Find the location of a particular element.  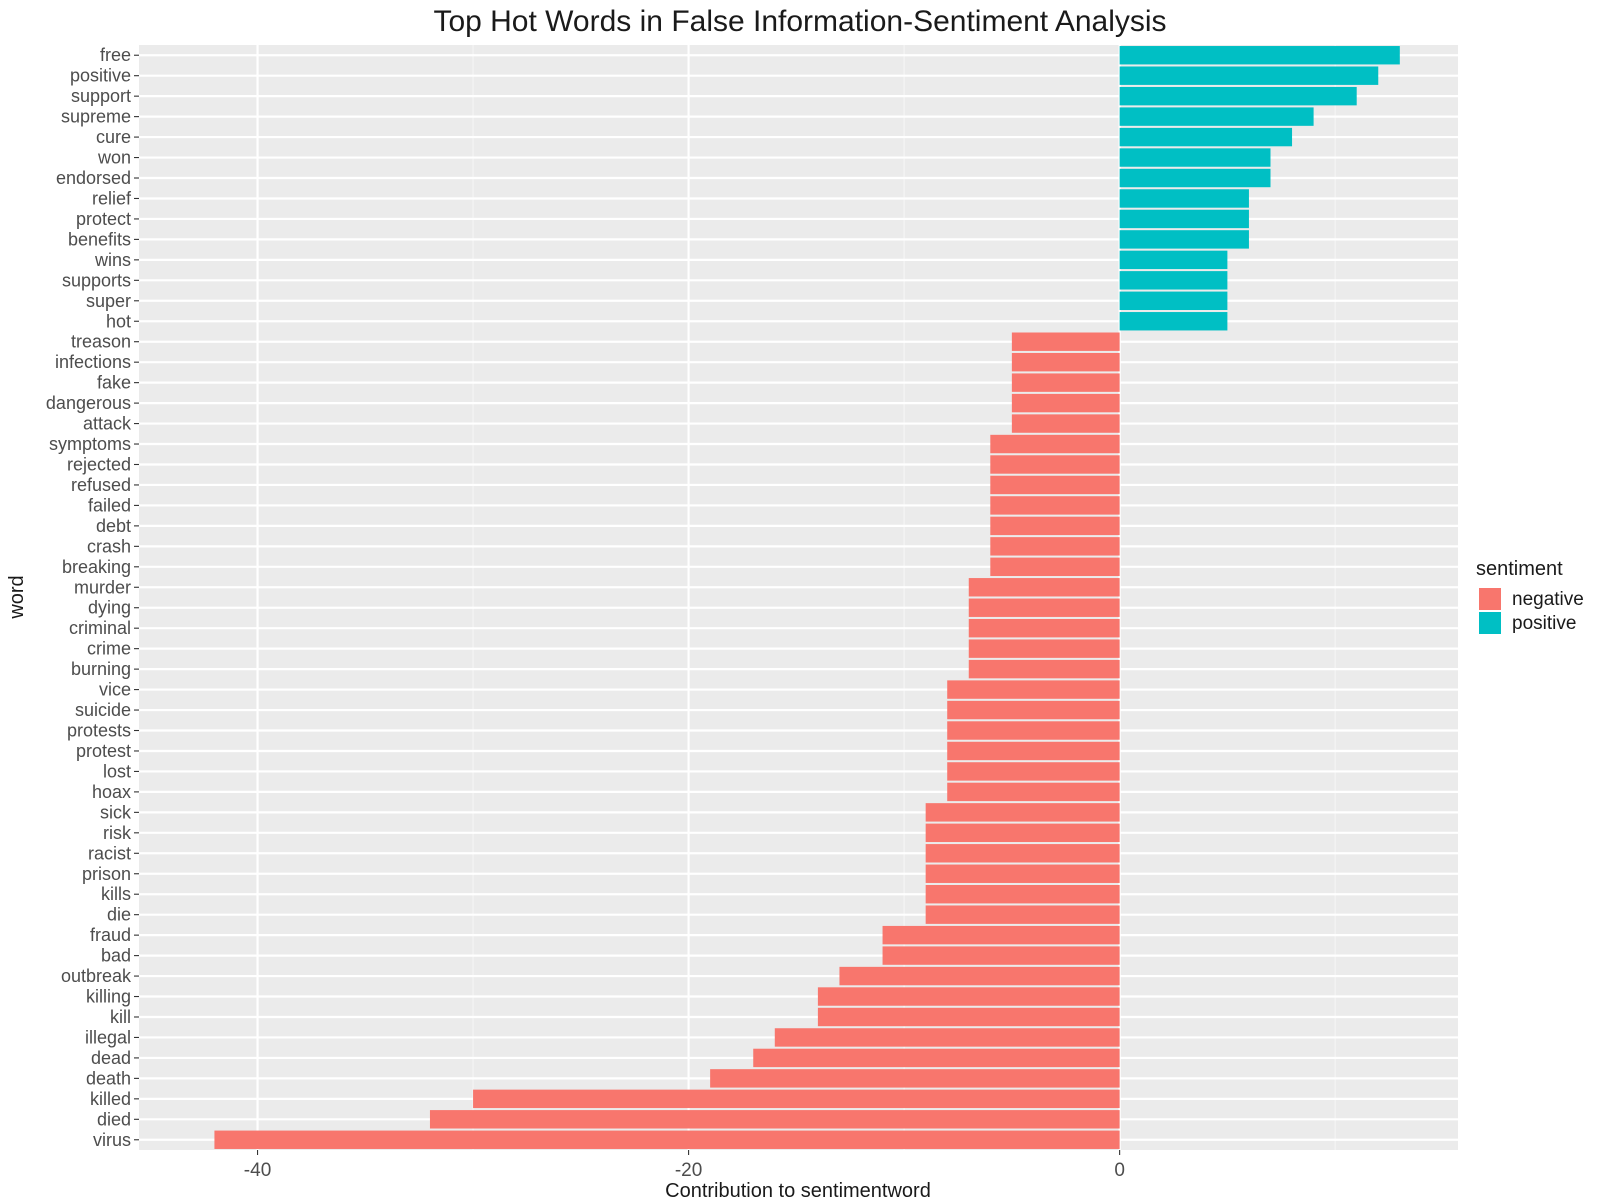

y-tick-label: support is located at coordinates (101, 96).